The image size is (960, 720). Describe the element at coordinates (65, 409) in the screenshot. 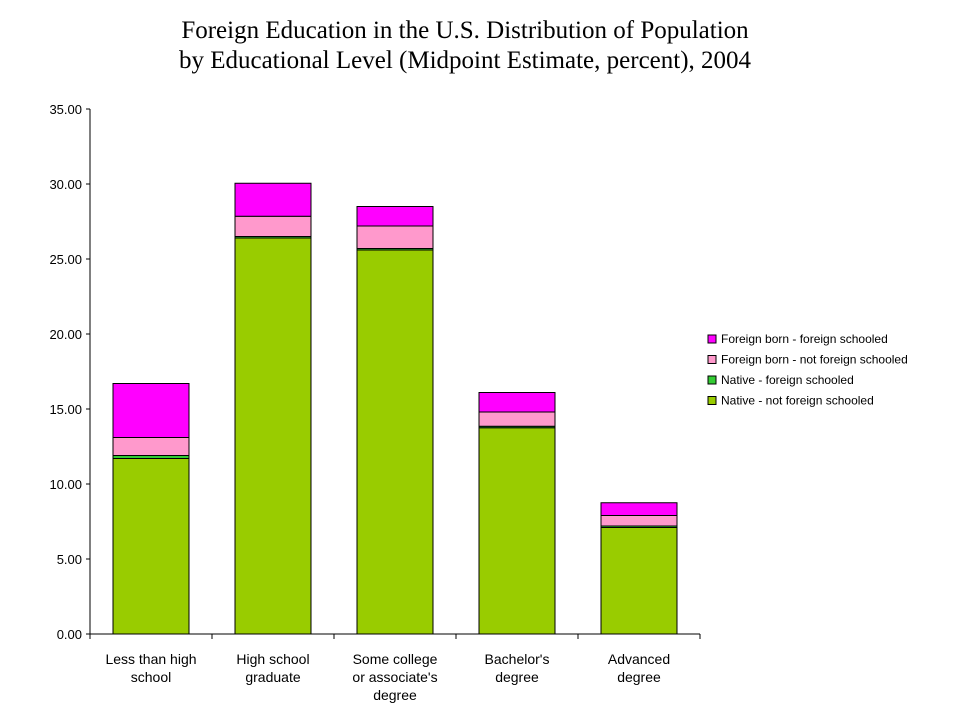

I see `y-tick-label: 15.00` at that location.